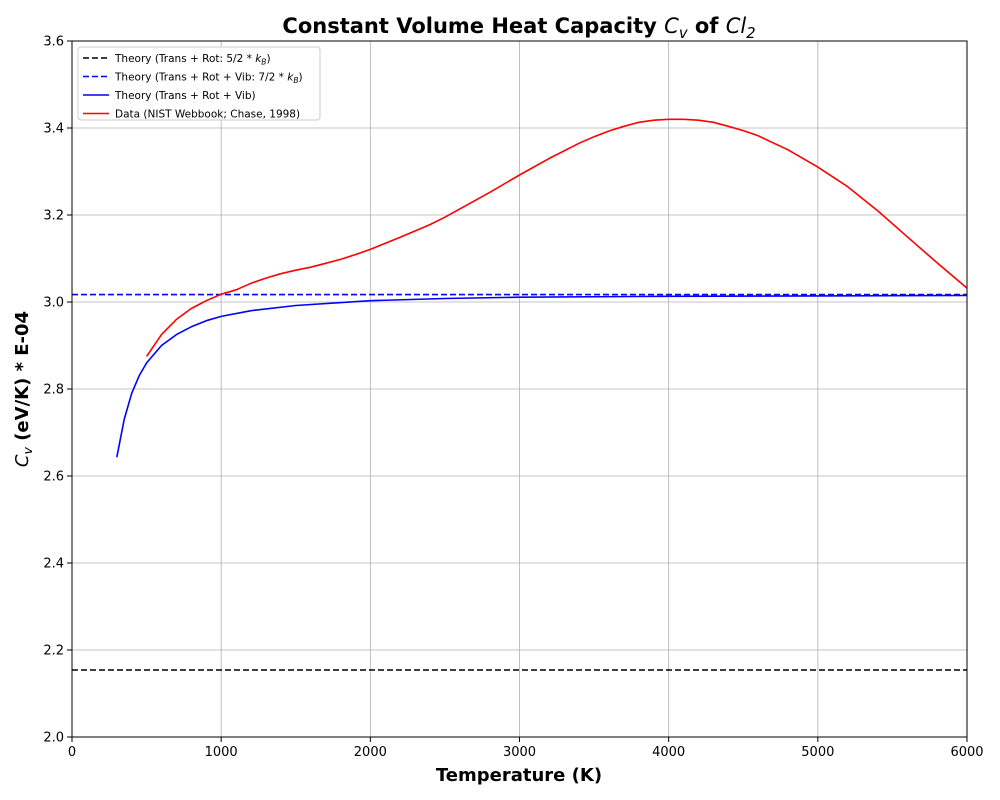 This screenshot has width=1000, height=800. I want to click on x-tick-label: 1000, so click(221, 752).